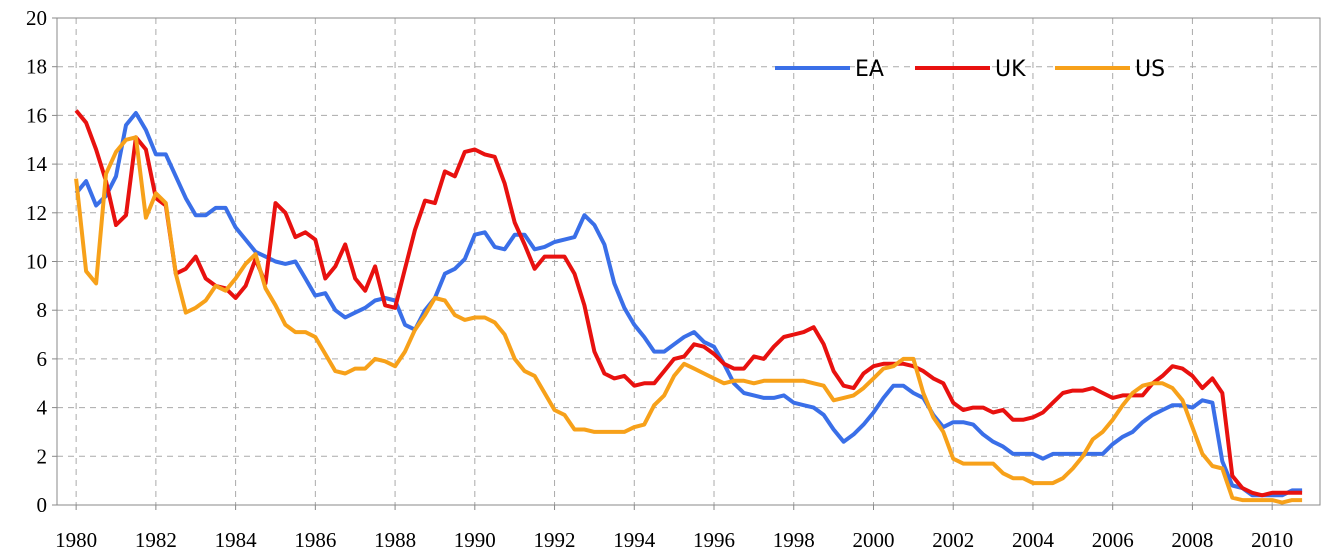 This screenshot has height=559, width=1328. What do you see at coordinates (395, 540) in the screenshot?
I see `x-tick-label: 1988` at bounding box center [395, 540].